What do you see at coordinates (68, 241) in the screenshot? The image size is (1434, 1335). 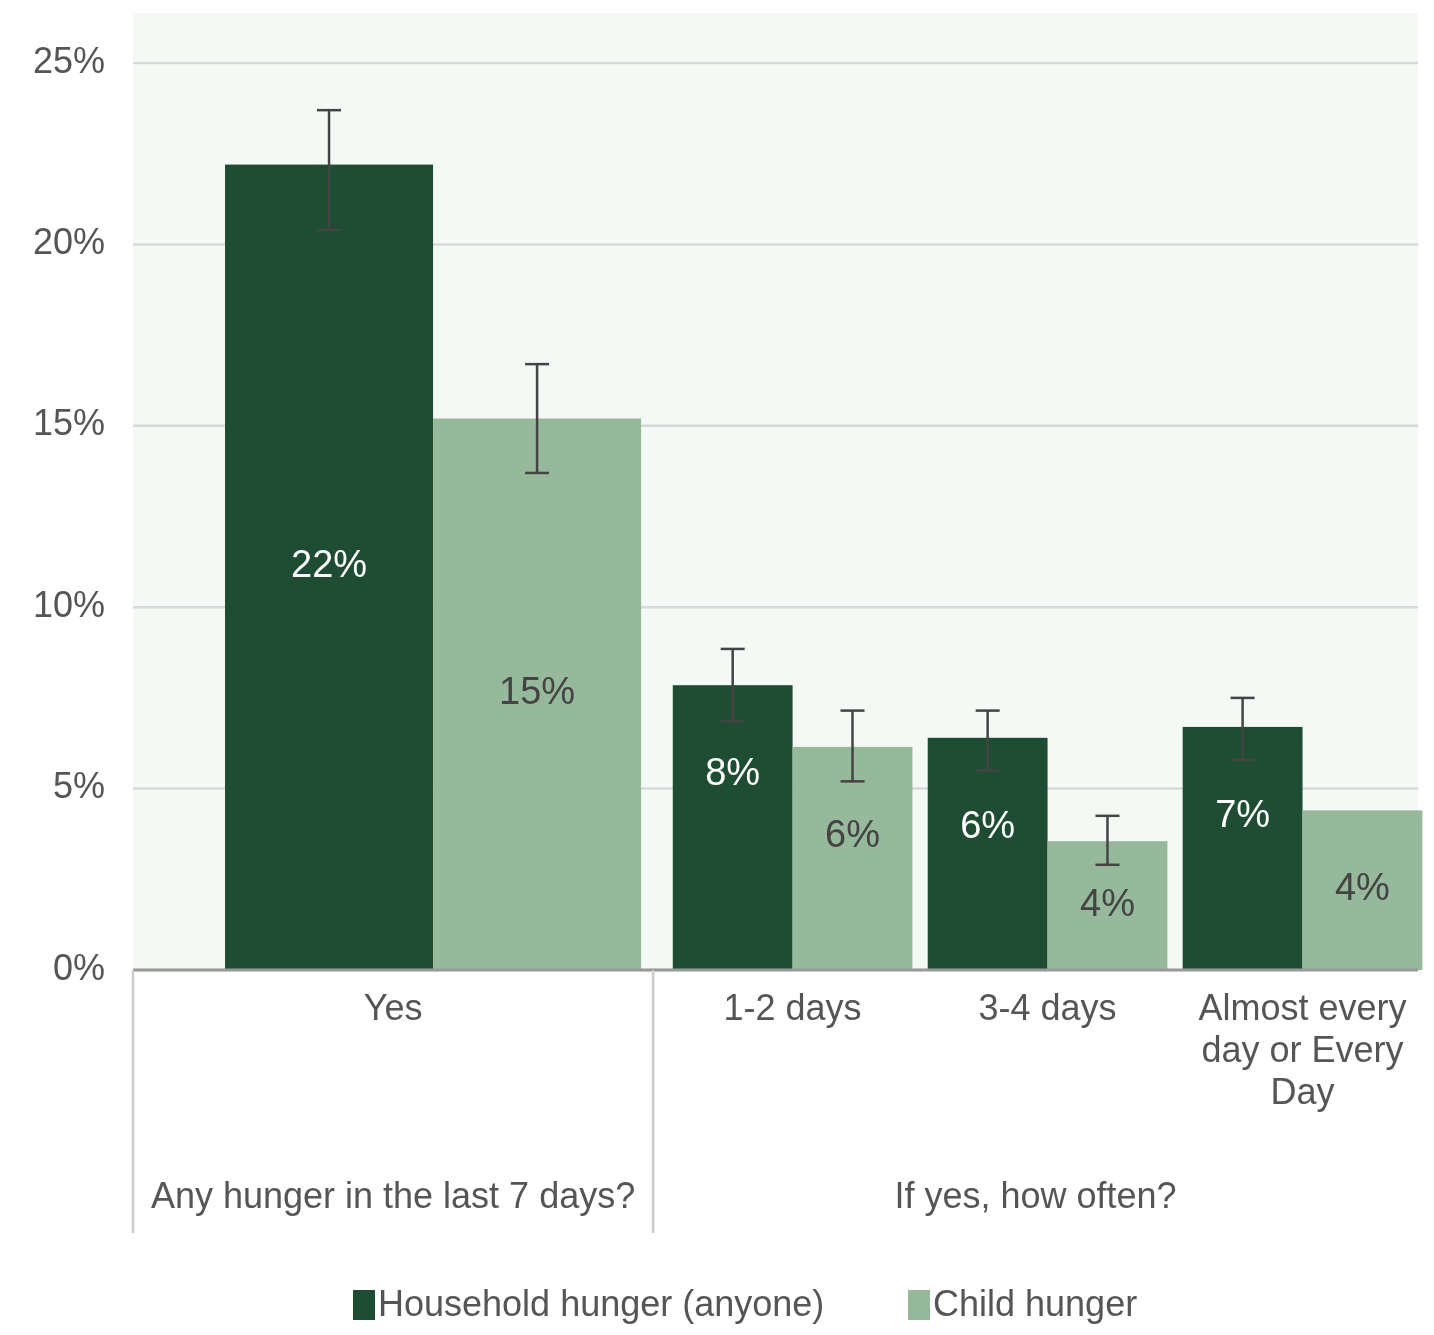 I see `y-tick-label: 20%` at bounding box center [68, 241].